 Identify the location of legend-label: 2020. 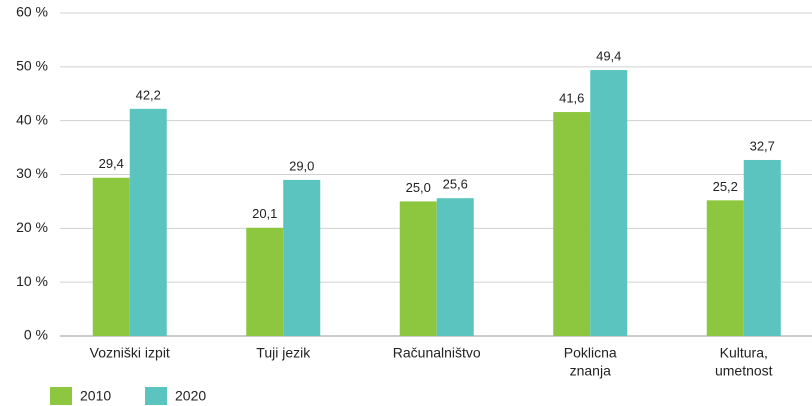
(190, 396).